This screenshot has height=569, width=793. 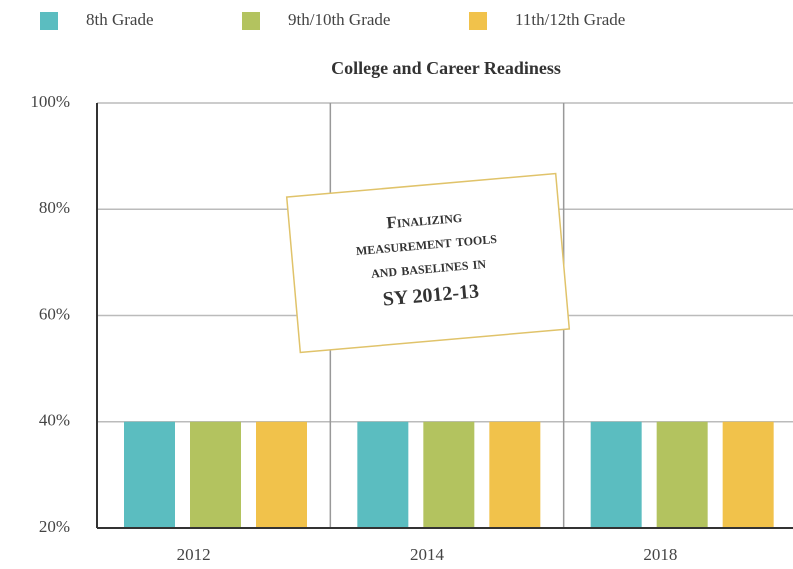 What do you see at coordinates (339, 19) in the screenshot?
I see `legend-label: 9th/10th Grade` at bounding box center [339, 19].